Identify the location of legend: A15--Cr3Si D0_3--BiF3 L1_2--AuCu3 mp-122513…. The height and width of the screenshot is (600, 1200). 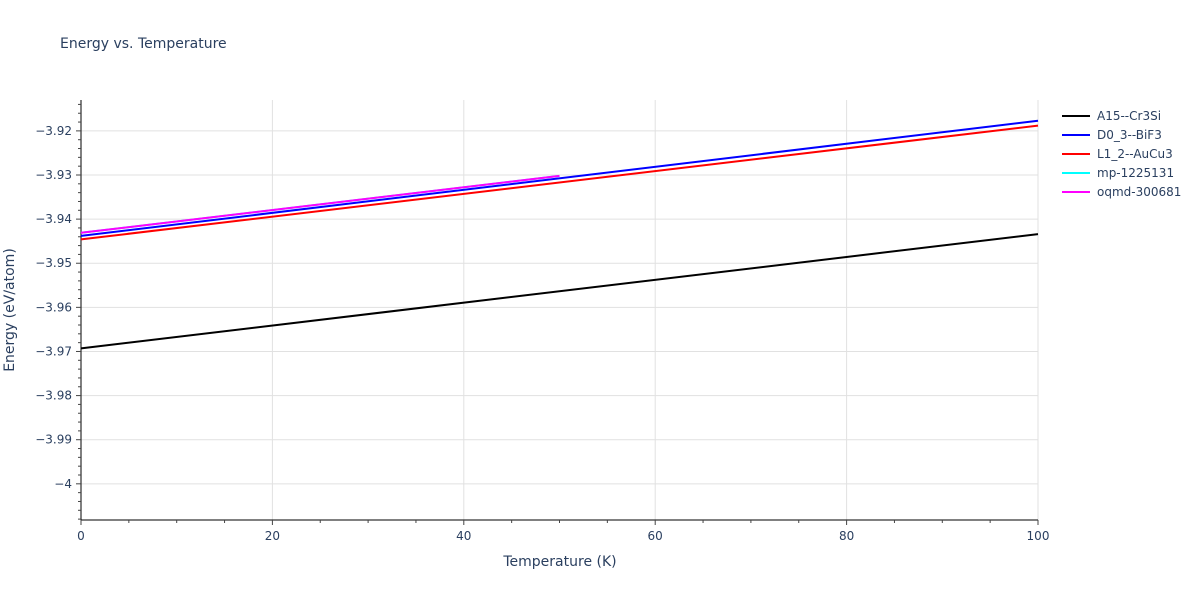
(1121, 153).